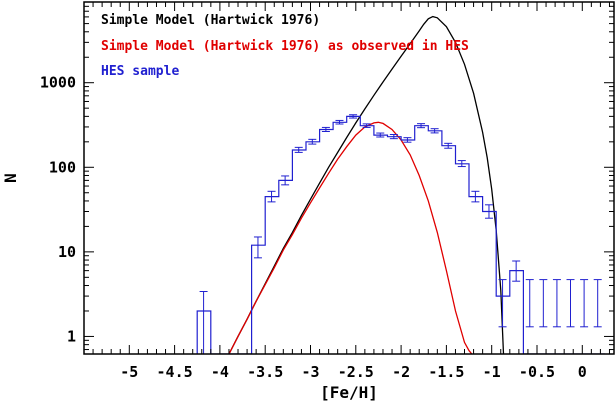 The width and height of the screenshot is (616, 404). Describe the element at coordinates (492, 372) in the screenshot. I see `x-tick-label: -1` at that location.